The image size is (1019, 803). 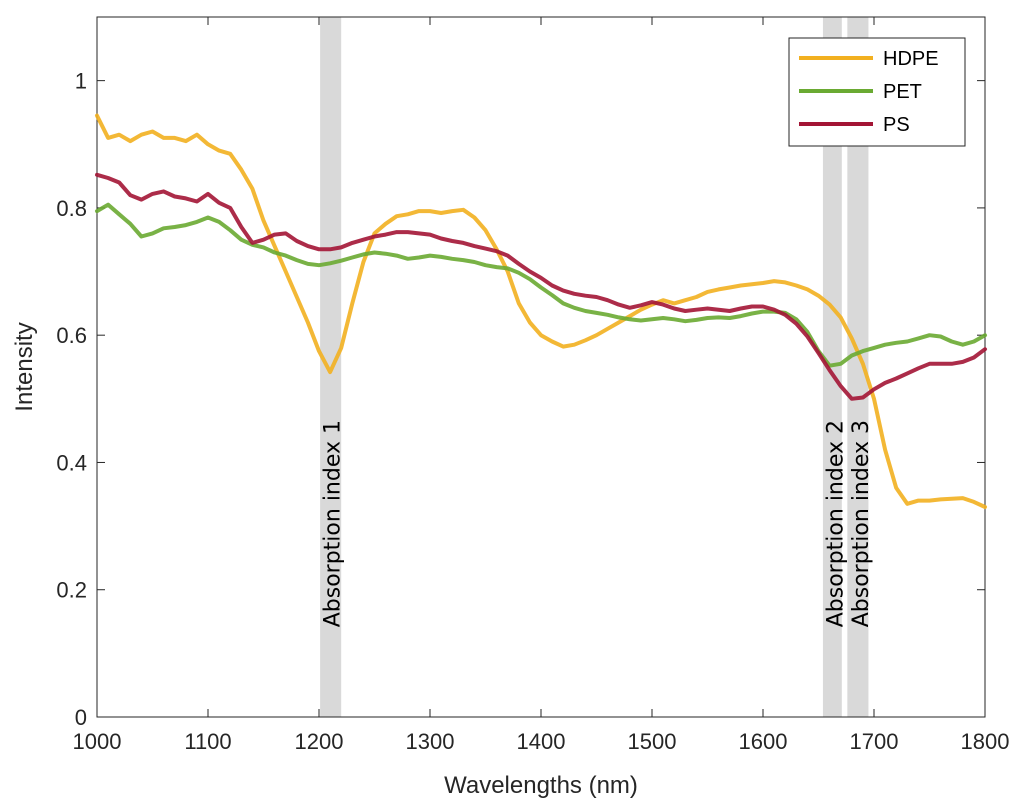 What do you see at coordinates (896, 125) in the screenshot?
I see `legend-label-ps: PS` at bounding box center [896, 125].